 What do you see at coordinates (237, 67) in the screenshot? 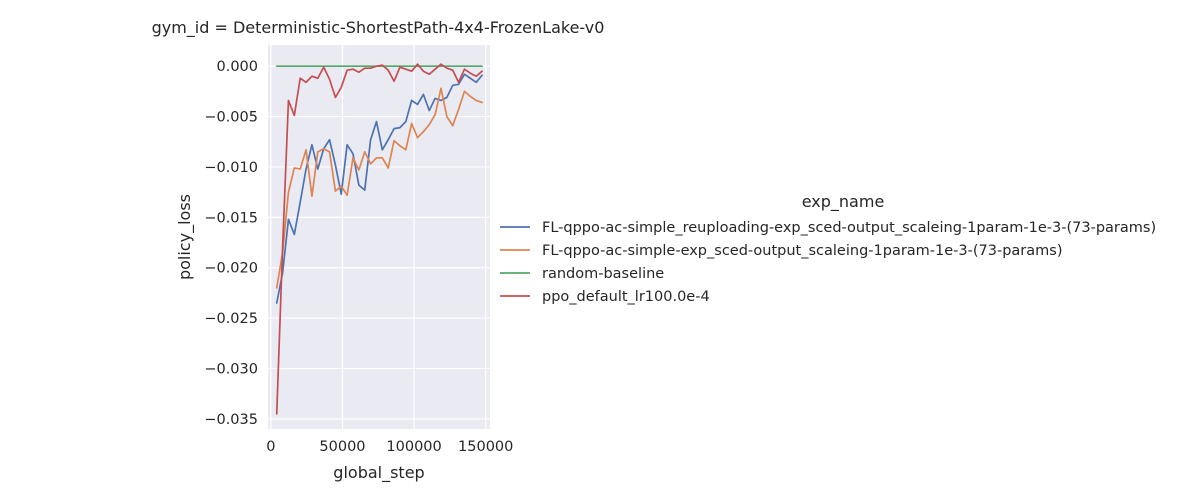
I see `y-tick-label: 0.000` at bounding box center [237, 67].